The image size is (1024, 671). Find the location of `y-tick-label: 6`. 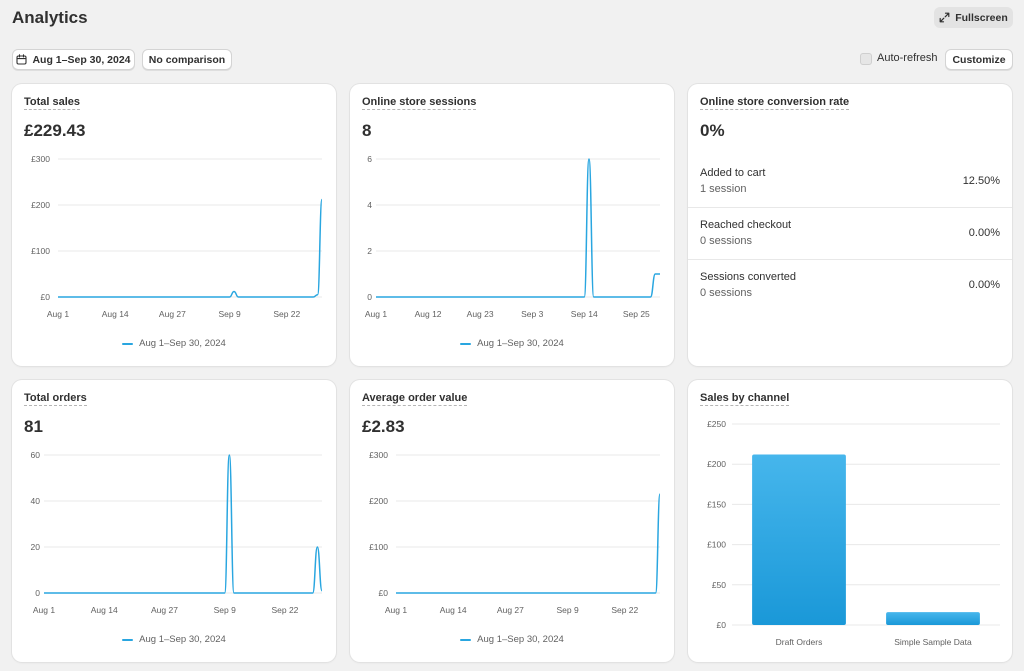

y-tick-label: 6 is located at coordinates (369, 159).